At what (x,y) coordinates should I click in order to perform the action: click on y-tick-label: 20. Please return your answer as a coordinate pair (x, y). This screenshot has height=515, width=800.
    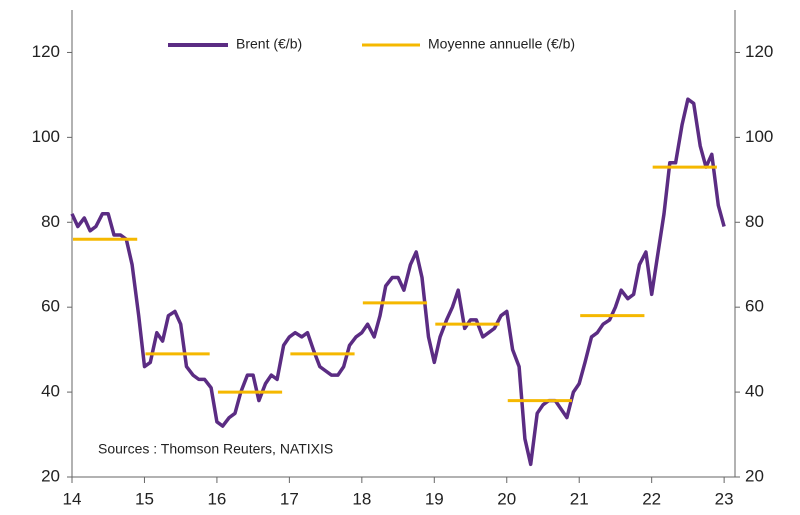
    Looking at the image, I should click on (50, 475).